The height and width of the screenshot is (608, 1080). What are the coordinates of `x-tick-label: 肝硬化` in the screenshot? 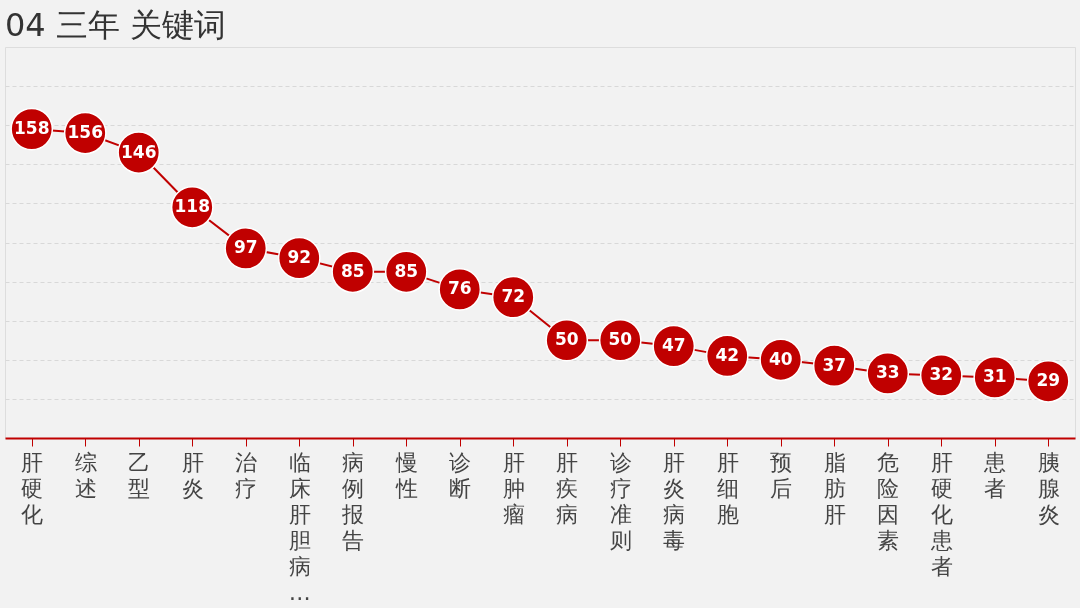 It's located at (32, 488).